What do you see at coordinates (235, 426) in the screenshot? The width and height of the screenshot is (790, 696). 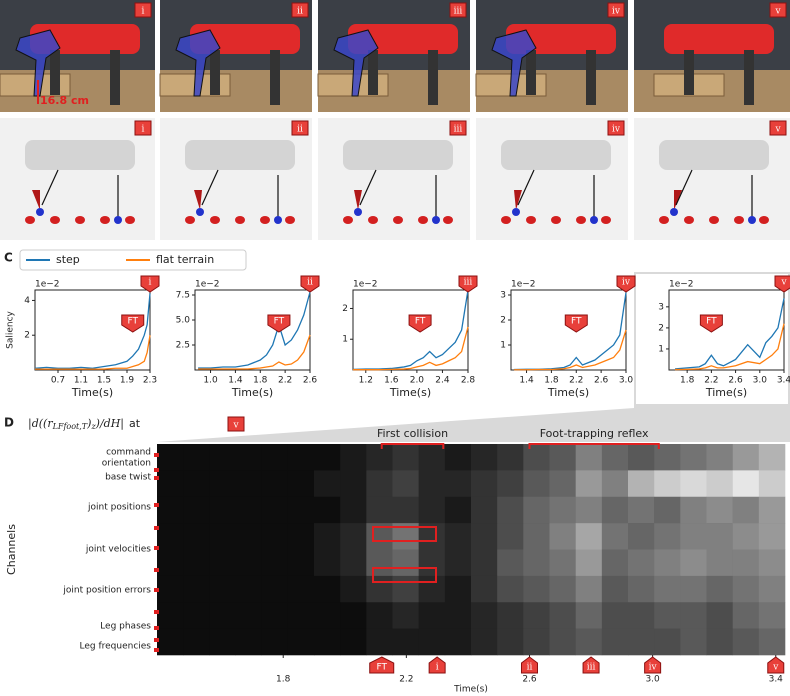 I see `badge-label: v` at bounding box center [235, 426].